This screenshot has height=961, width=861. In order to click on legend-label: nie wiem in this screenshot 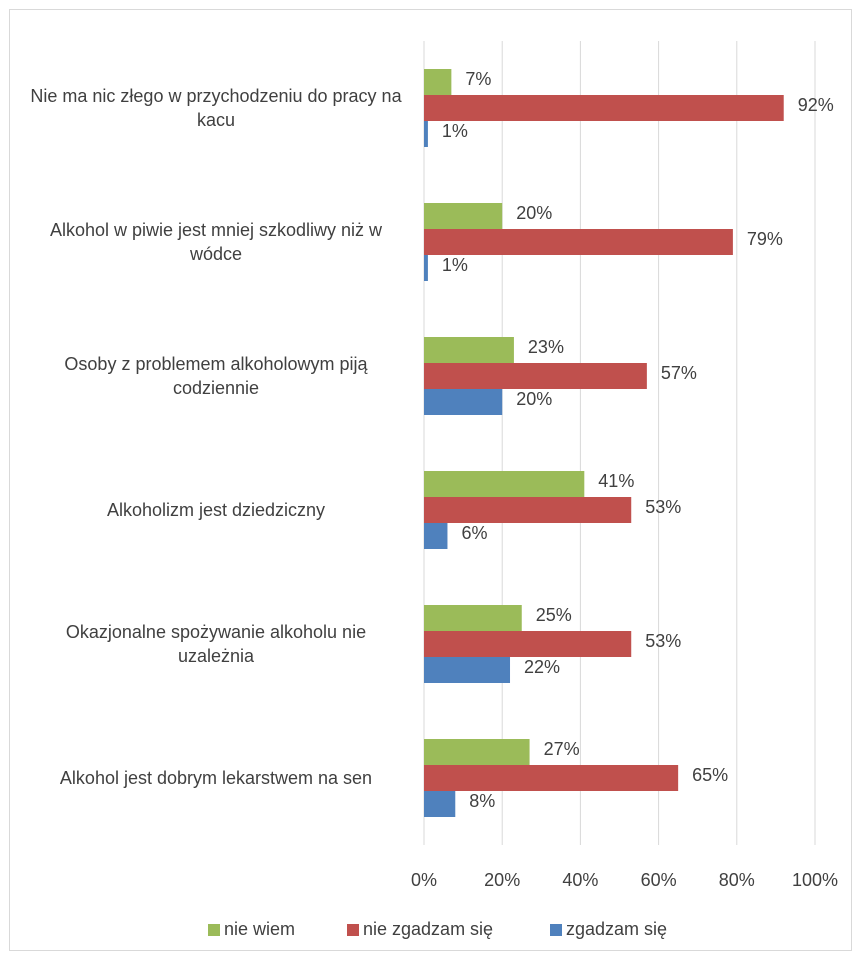, I will do `click(259, 929)`.